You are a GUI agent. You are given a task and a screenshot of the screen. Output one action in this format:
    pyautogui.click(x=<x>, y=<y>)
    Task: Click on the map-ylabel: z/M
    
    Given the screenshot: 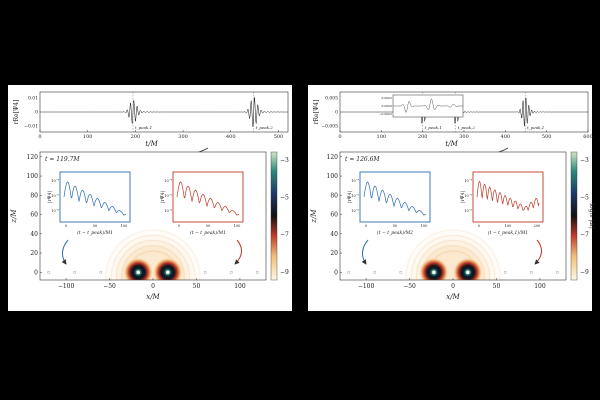 What is the action you would take?
    pyautogui.click(x=14, y=216)
    